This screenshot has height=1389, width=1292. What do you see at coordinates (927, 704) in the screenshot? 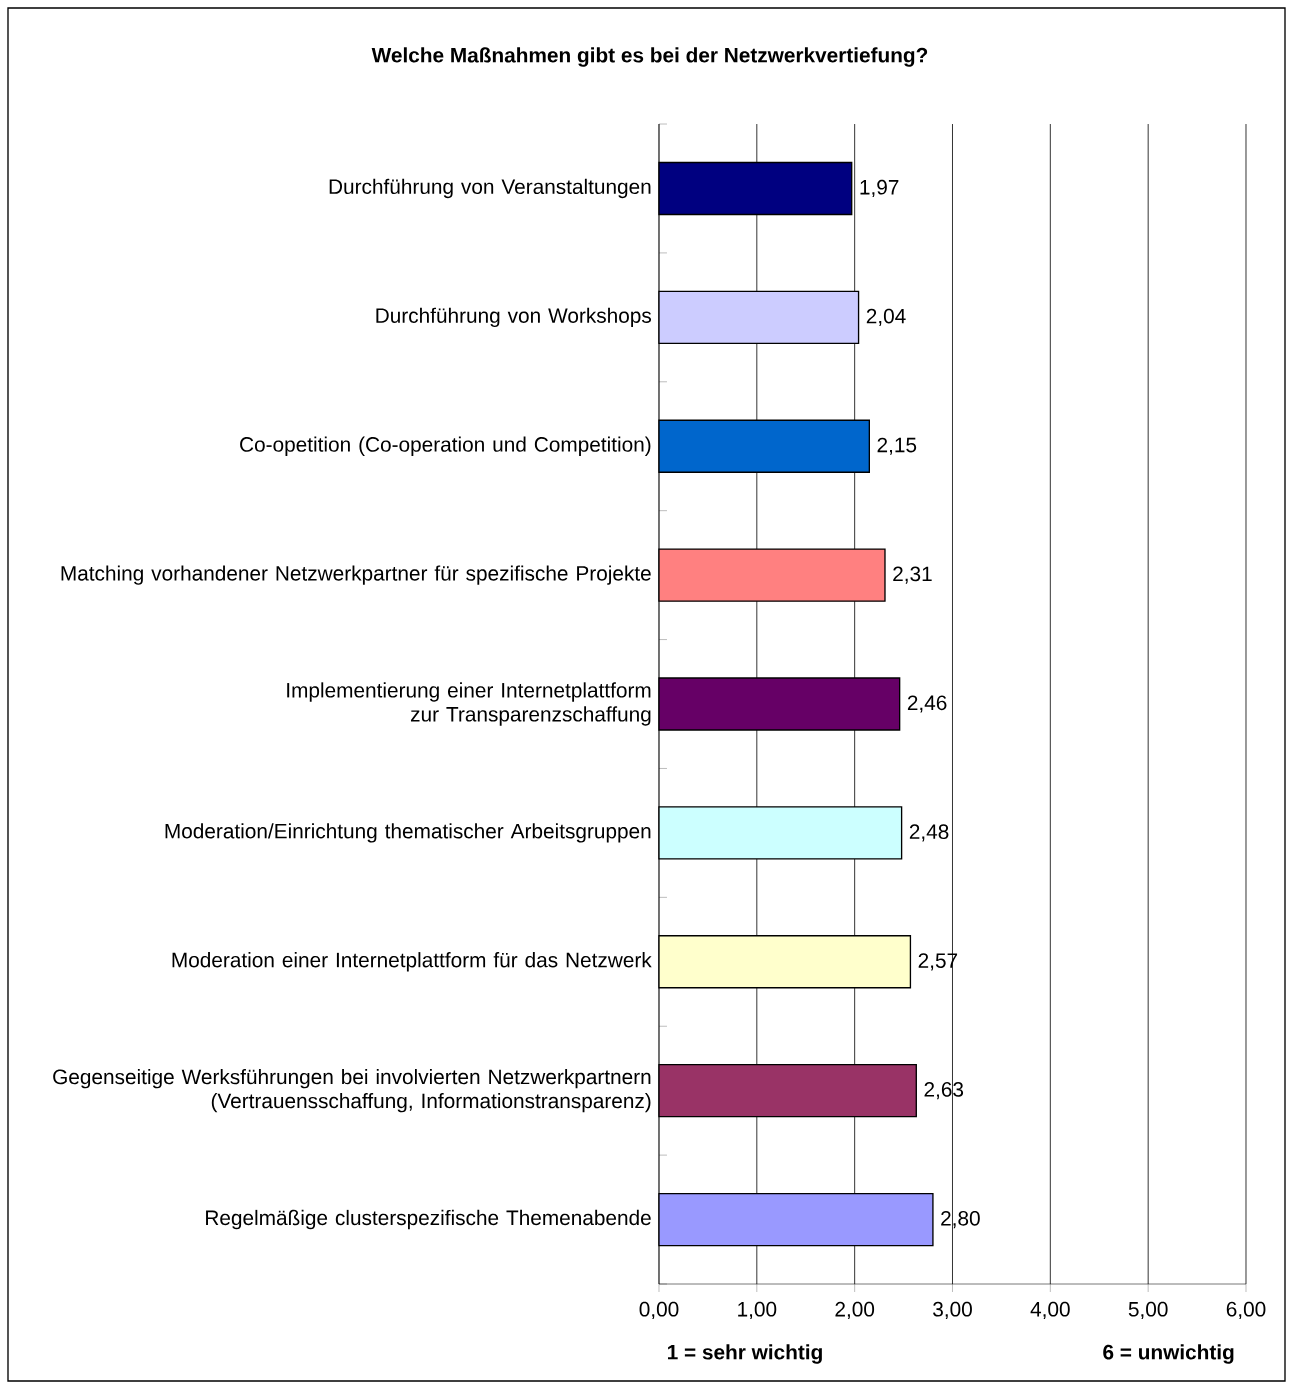
I see `data-label: 2,46` at bounding box center [927, 704].